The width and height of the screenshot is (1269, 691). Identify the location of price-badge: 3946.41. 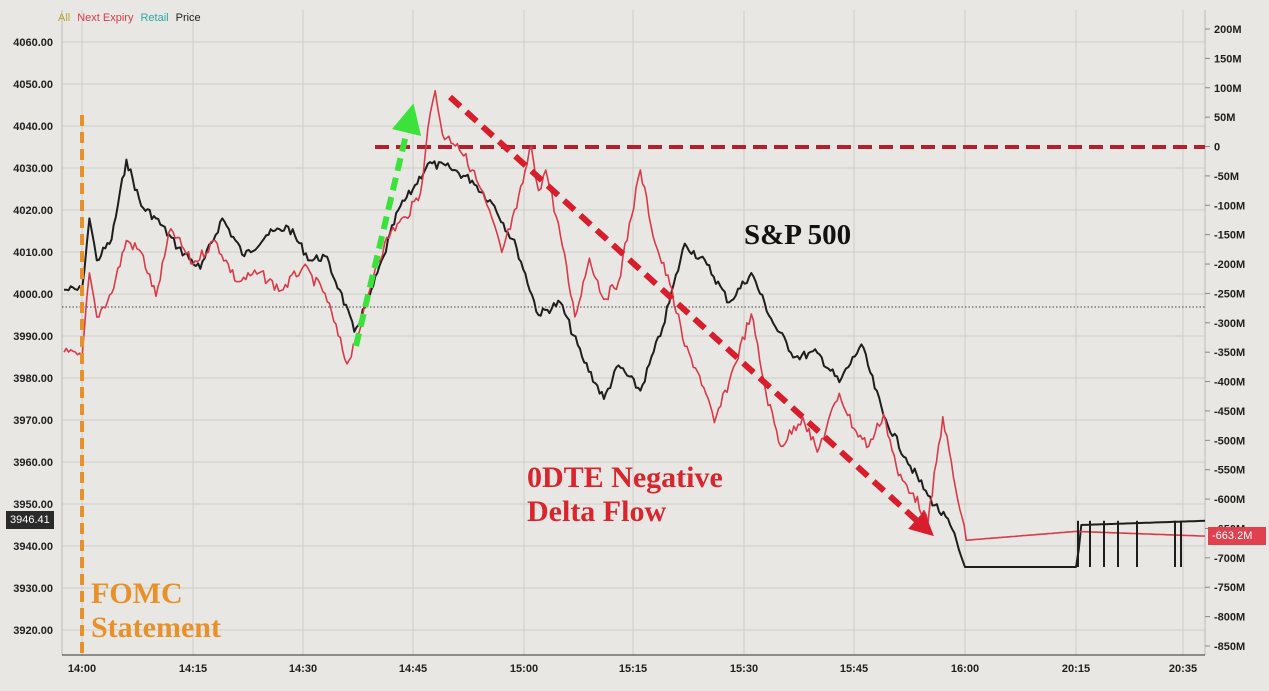
(30, 520).